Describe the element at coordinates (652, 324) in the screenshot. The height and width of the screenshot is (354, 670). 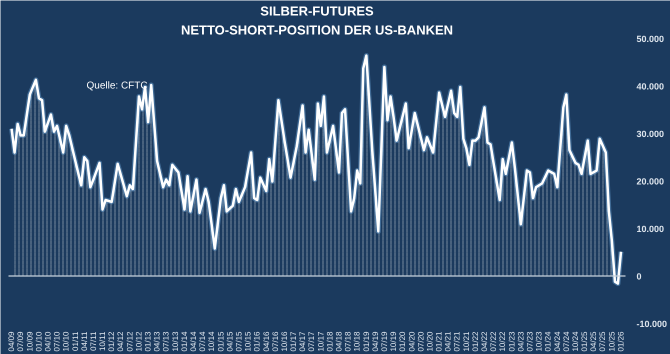
I see `y-tick-label: -10.000` at that location.